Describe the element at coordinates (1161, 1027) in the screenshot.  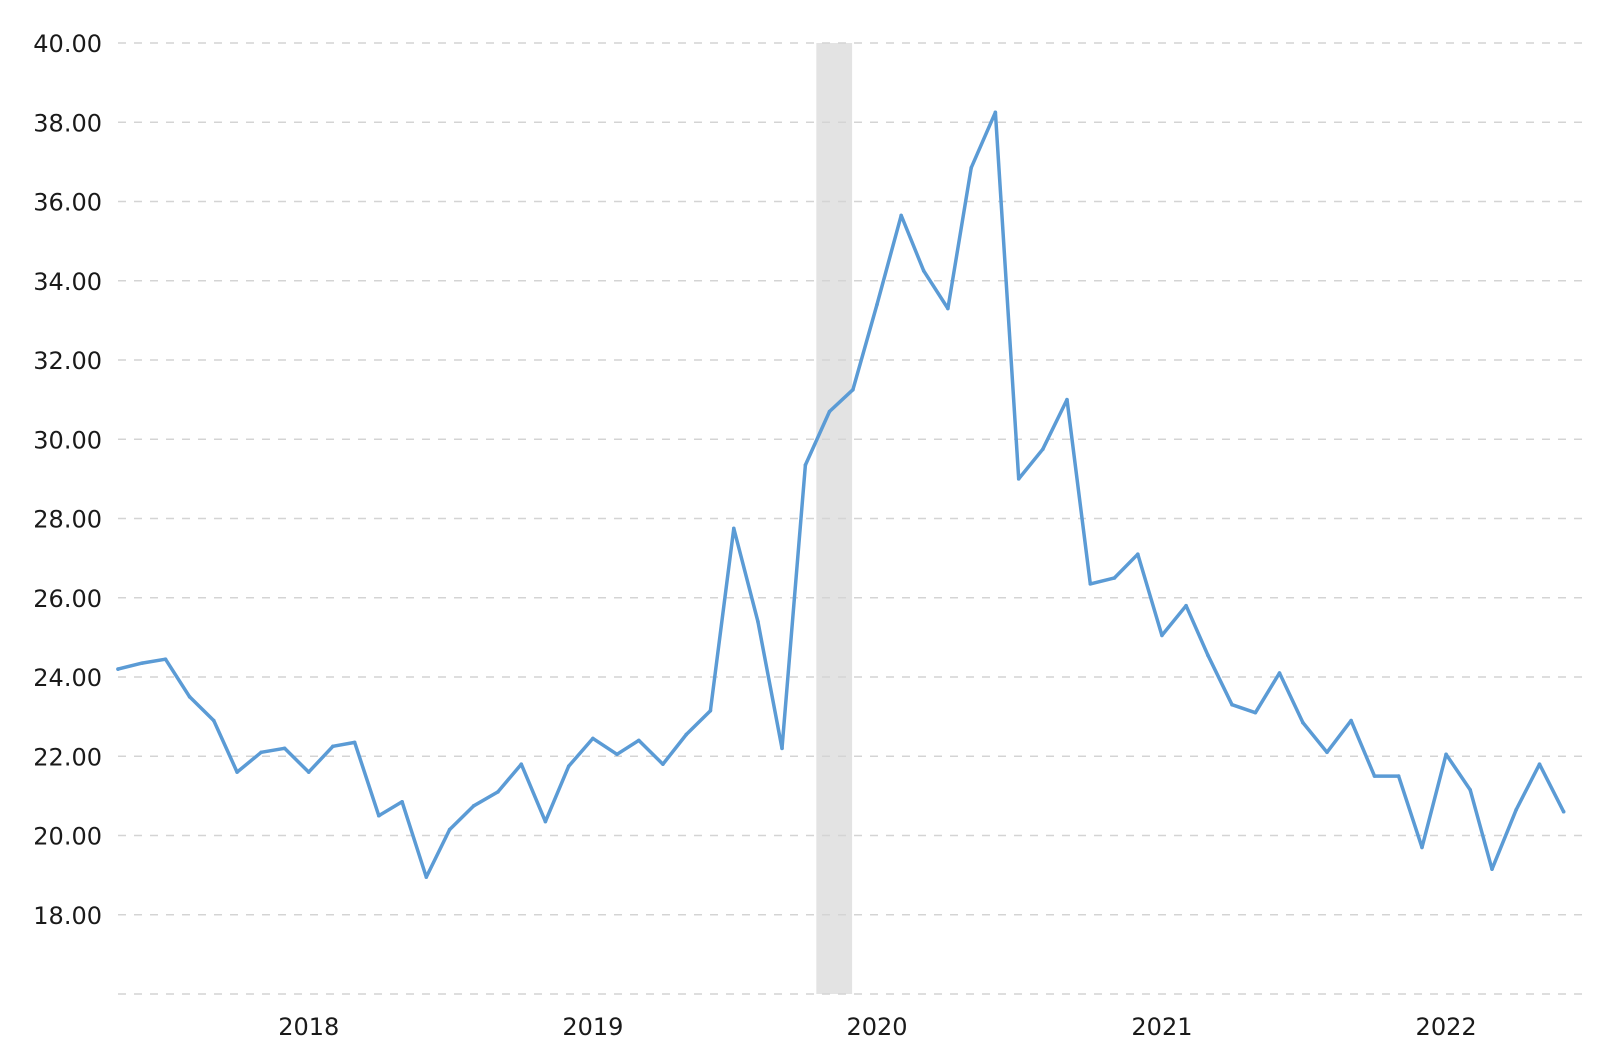
I see `x-tick-label: 2021` at that location.